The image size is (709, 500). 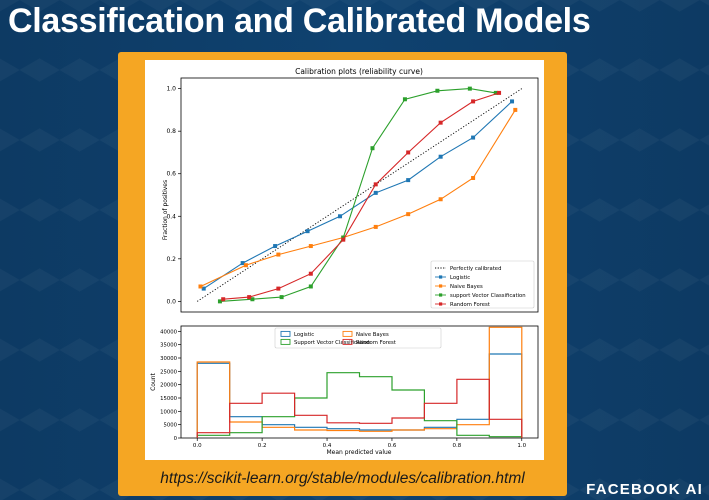 I want to click on xtick-label: 0.4, so click(x=327, y=446).